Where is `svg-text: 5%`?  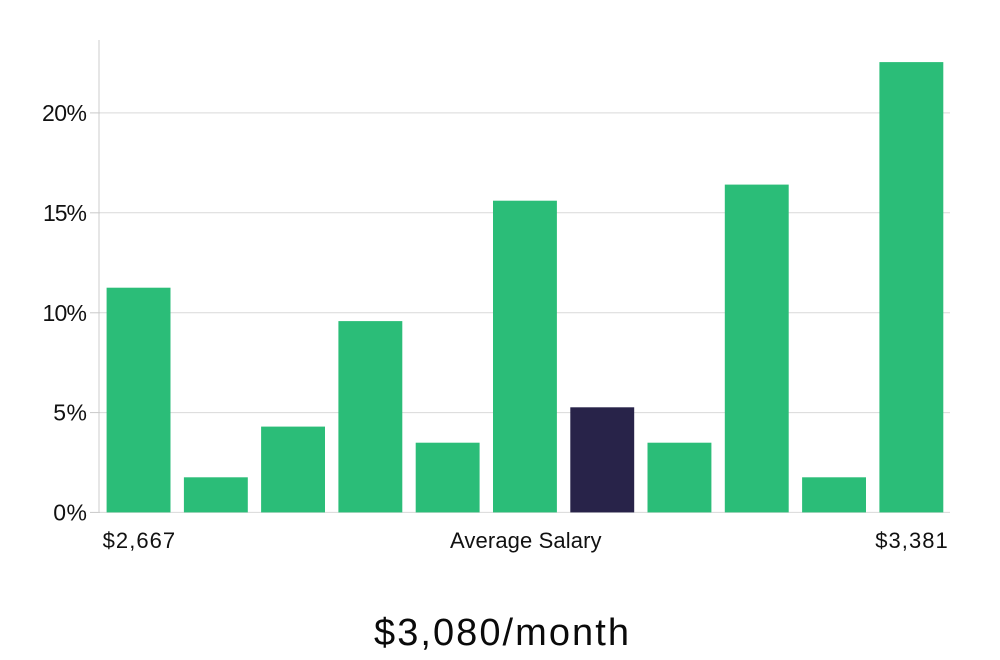
svg-text: 5% is located at coordinates (70, 413).